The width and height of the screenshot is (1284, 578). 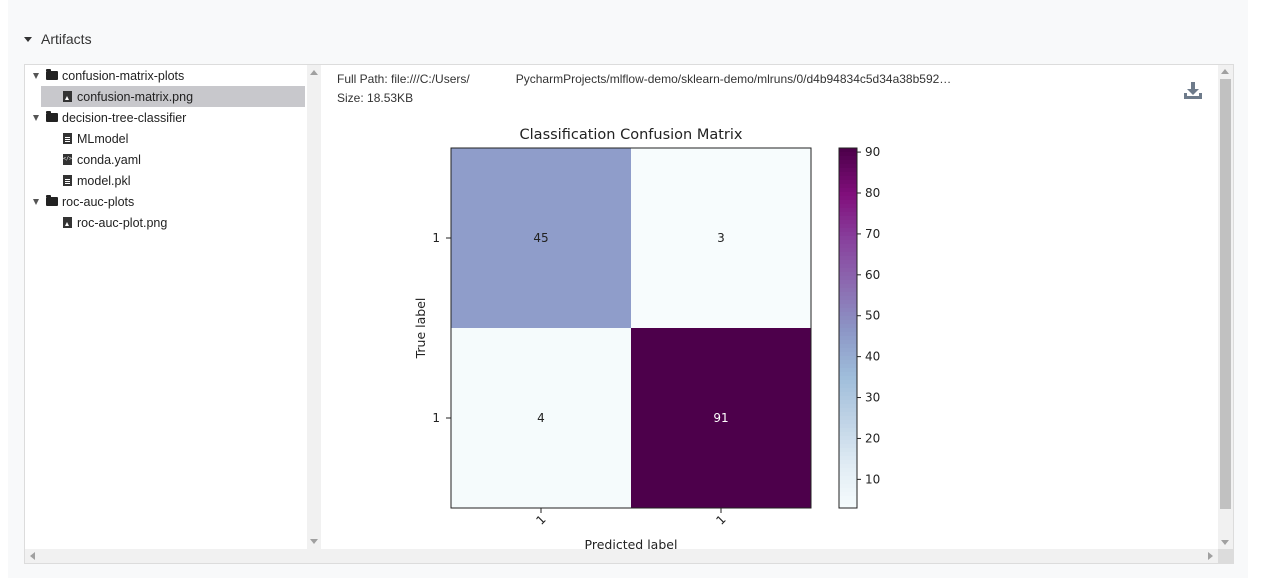 What do you see at coordinates (631, 543) in the screenshot?
I see `x-axis-label: Predicted label` at bounding box center [631, 543].